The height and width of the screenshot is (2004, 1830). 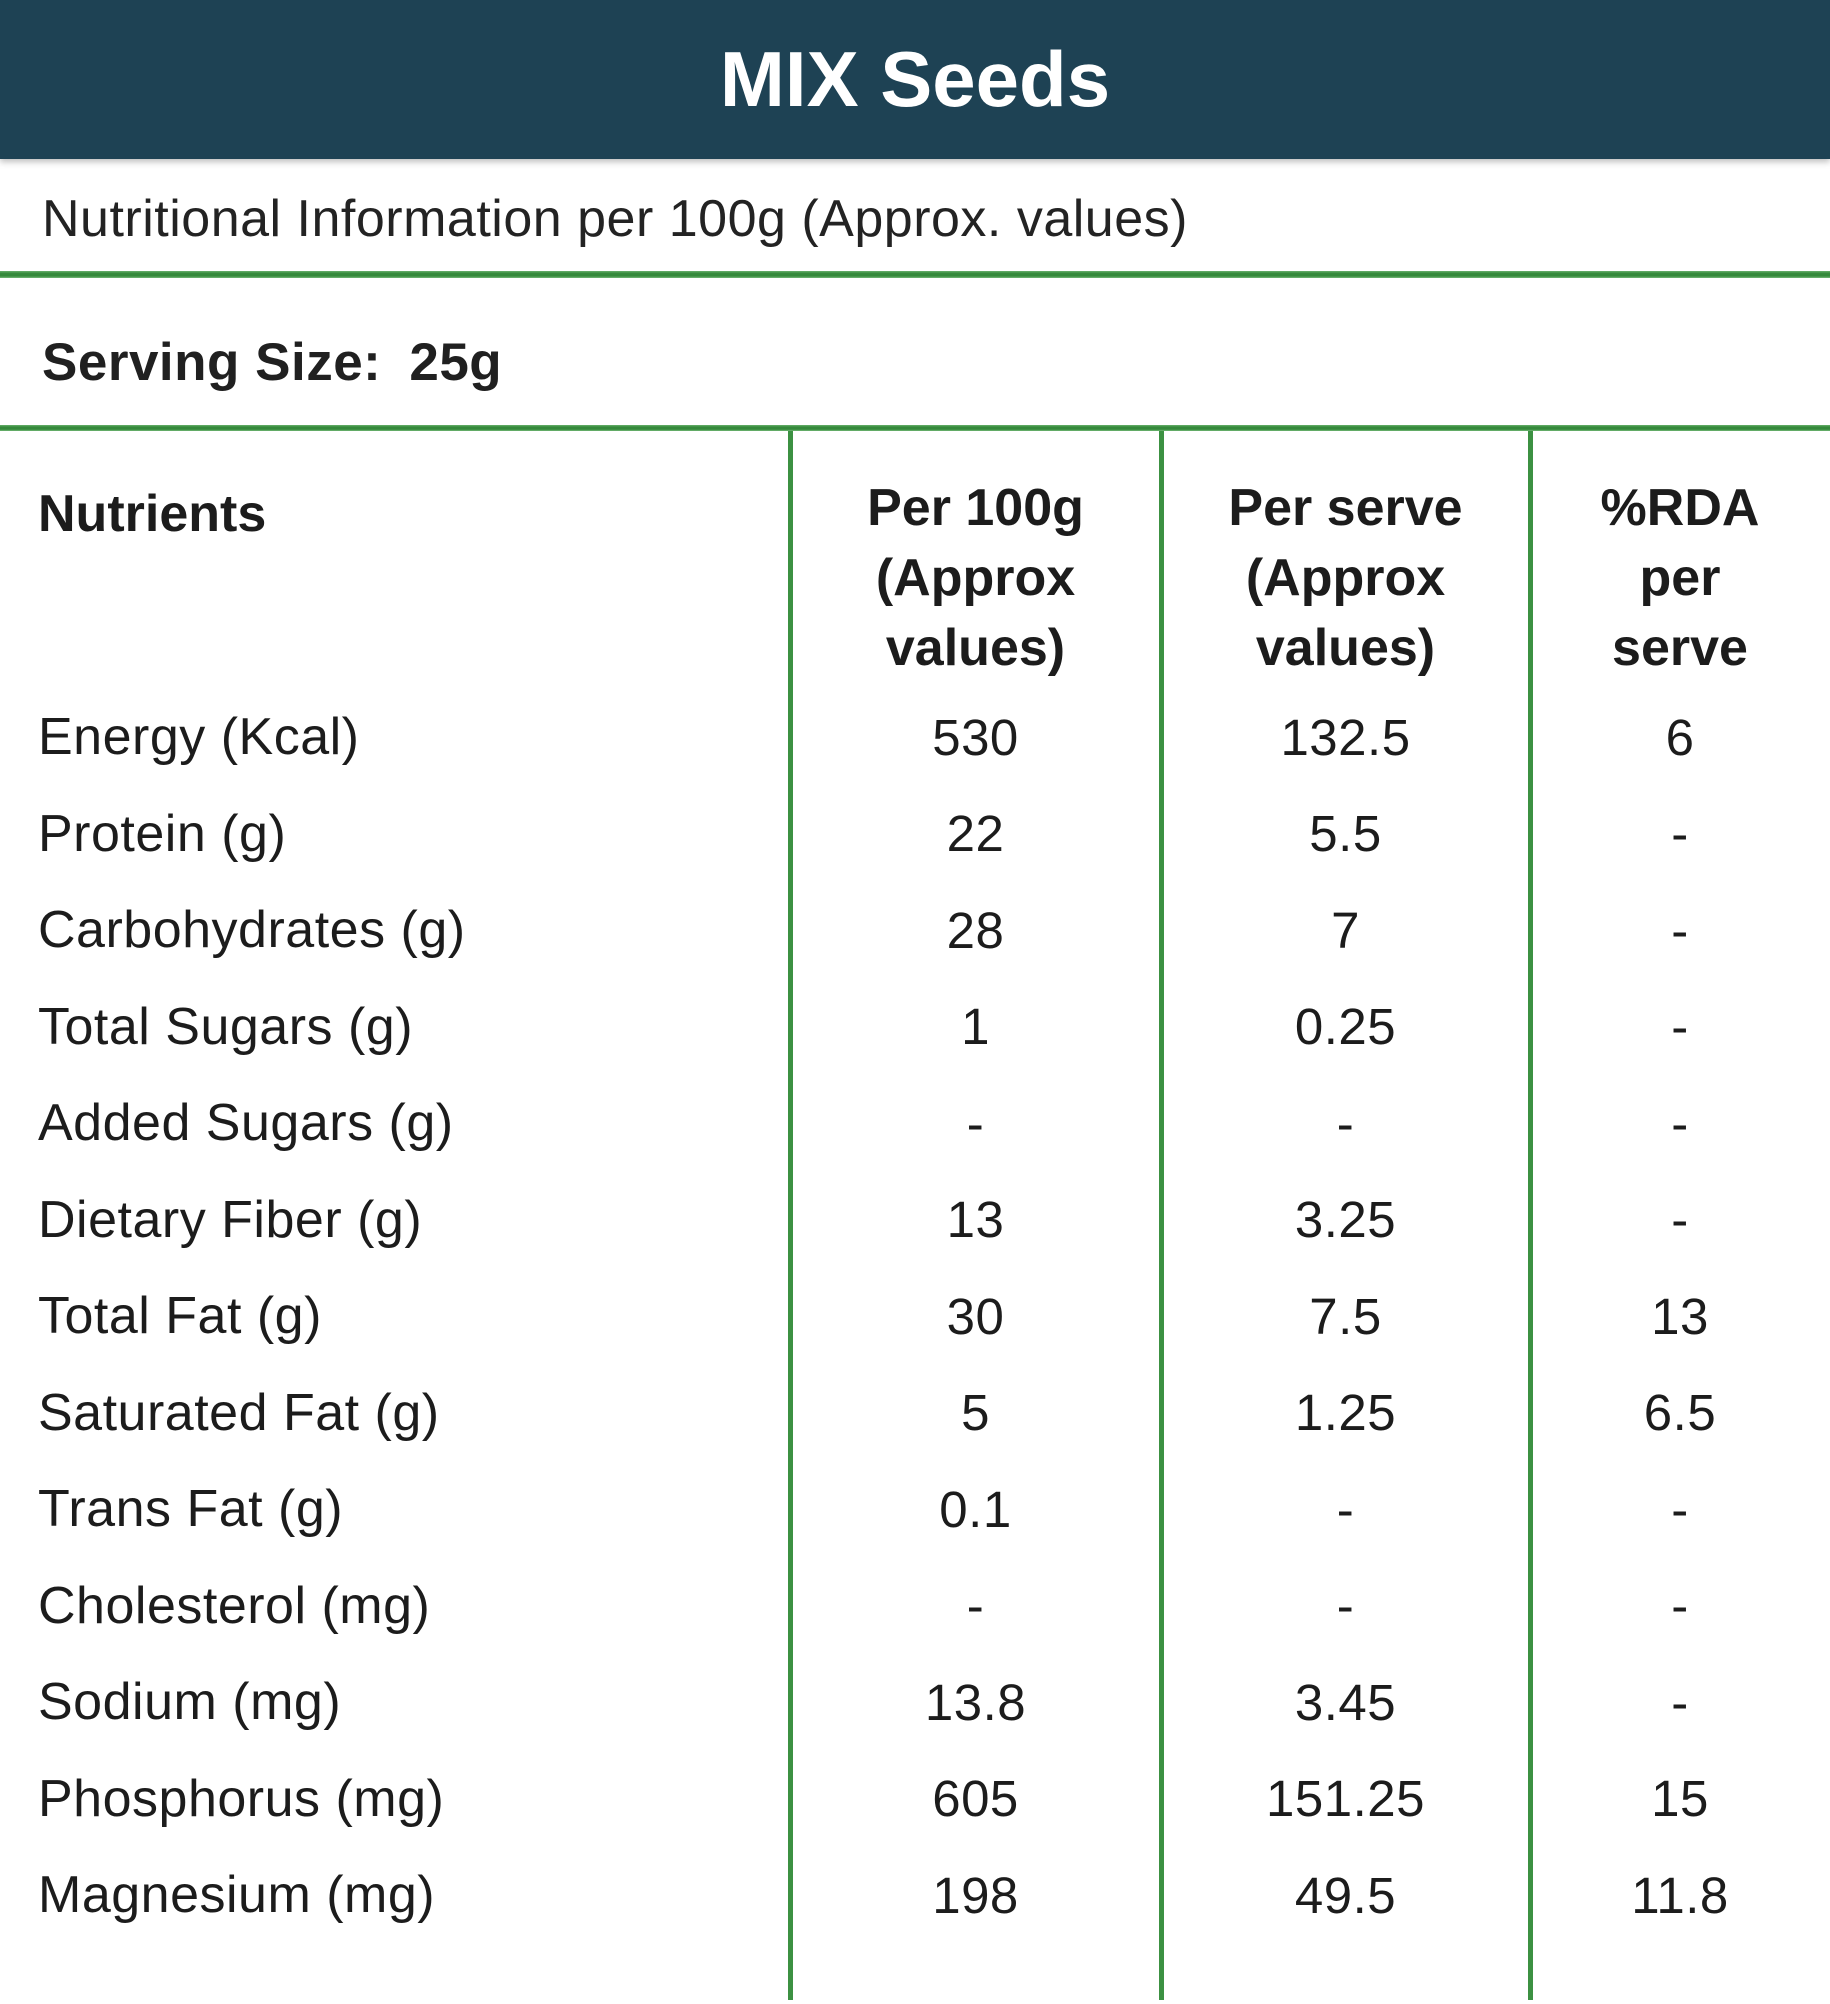 I want to click on column-header-rda: %RDA per serve, so click(x=1680, y=560).